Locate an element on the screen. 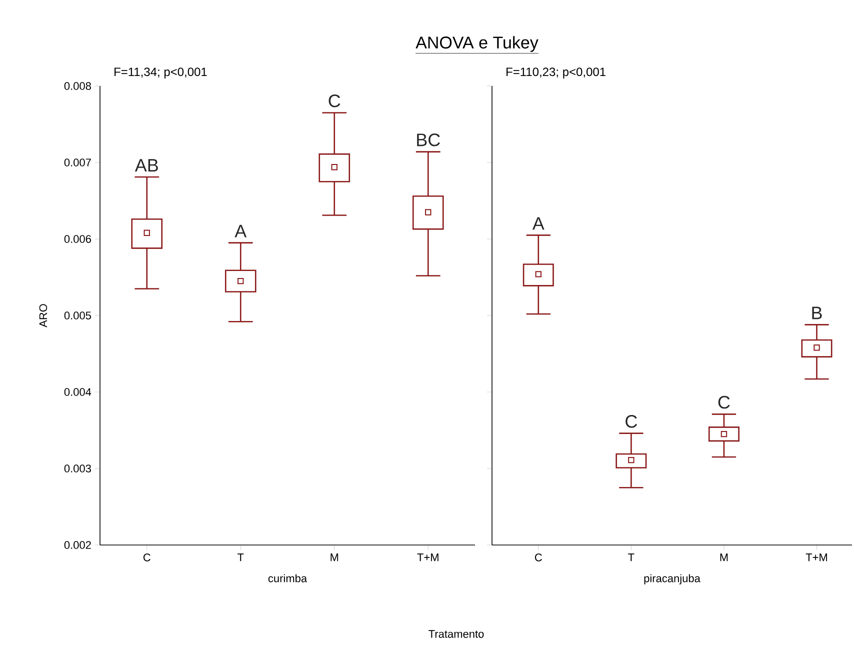 The image size is (854, 649). y-axis-title: ARO is located at coordinates (43, 316).